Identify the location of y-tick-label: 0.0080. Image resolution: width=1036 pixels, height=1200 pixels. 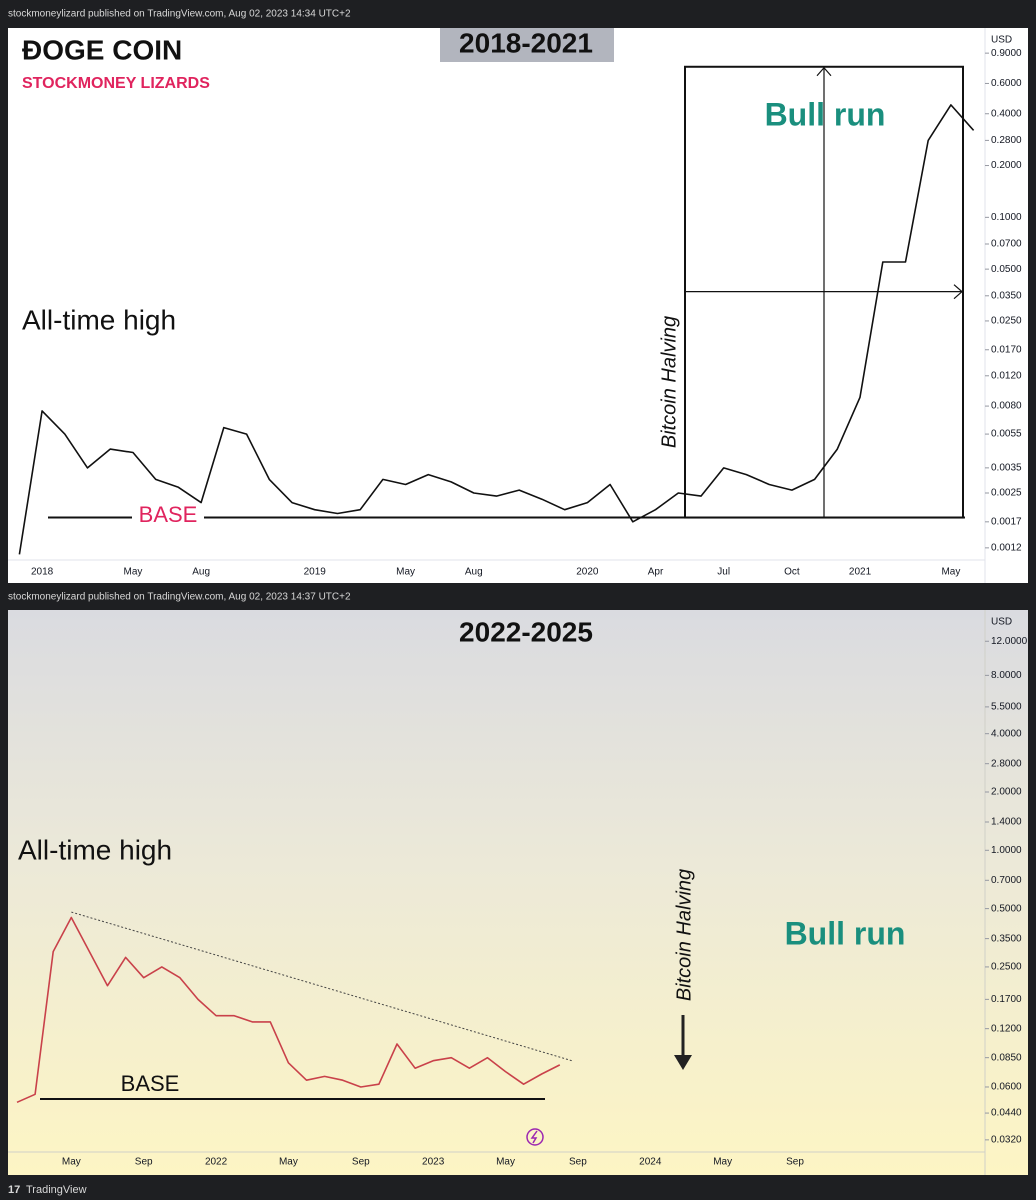
(1006, 406).